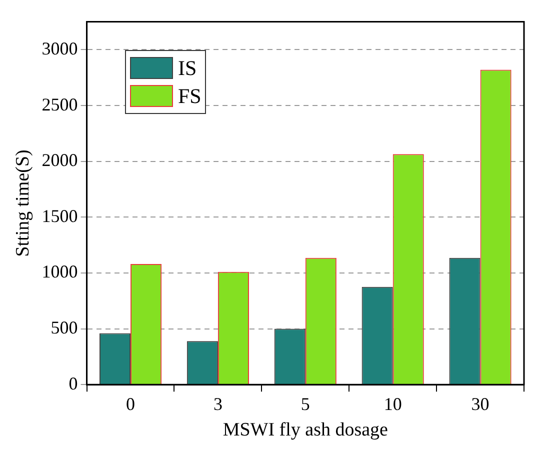 This screenshot has width=534, height=450. I want to click on y-axis-title: Stting time(S), so click(23, 203).